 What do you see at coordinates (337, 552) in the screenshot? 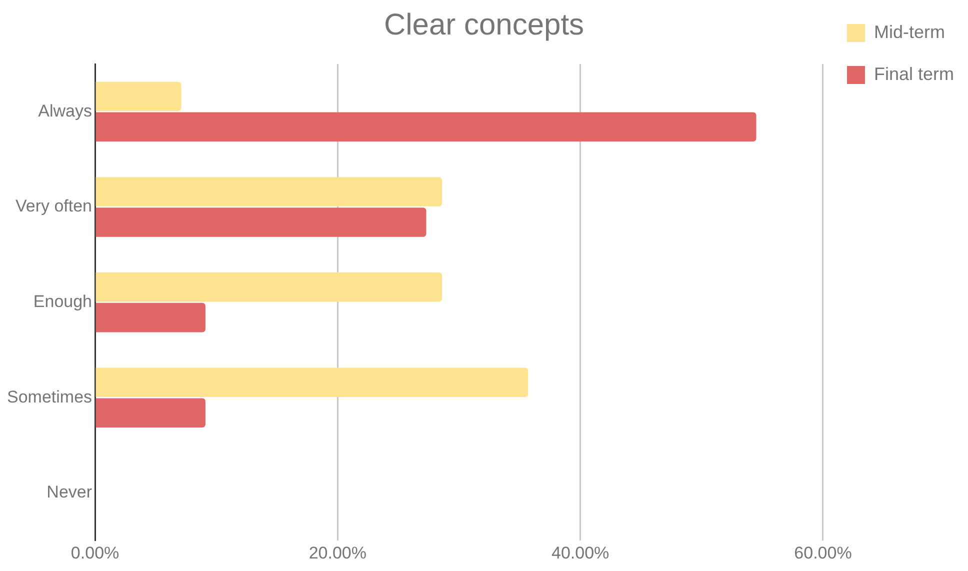
I see `x-tick-label: 20.00%` at bounding box center [337, 552].